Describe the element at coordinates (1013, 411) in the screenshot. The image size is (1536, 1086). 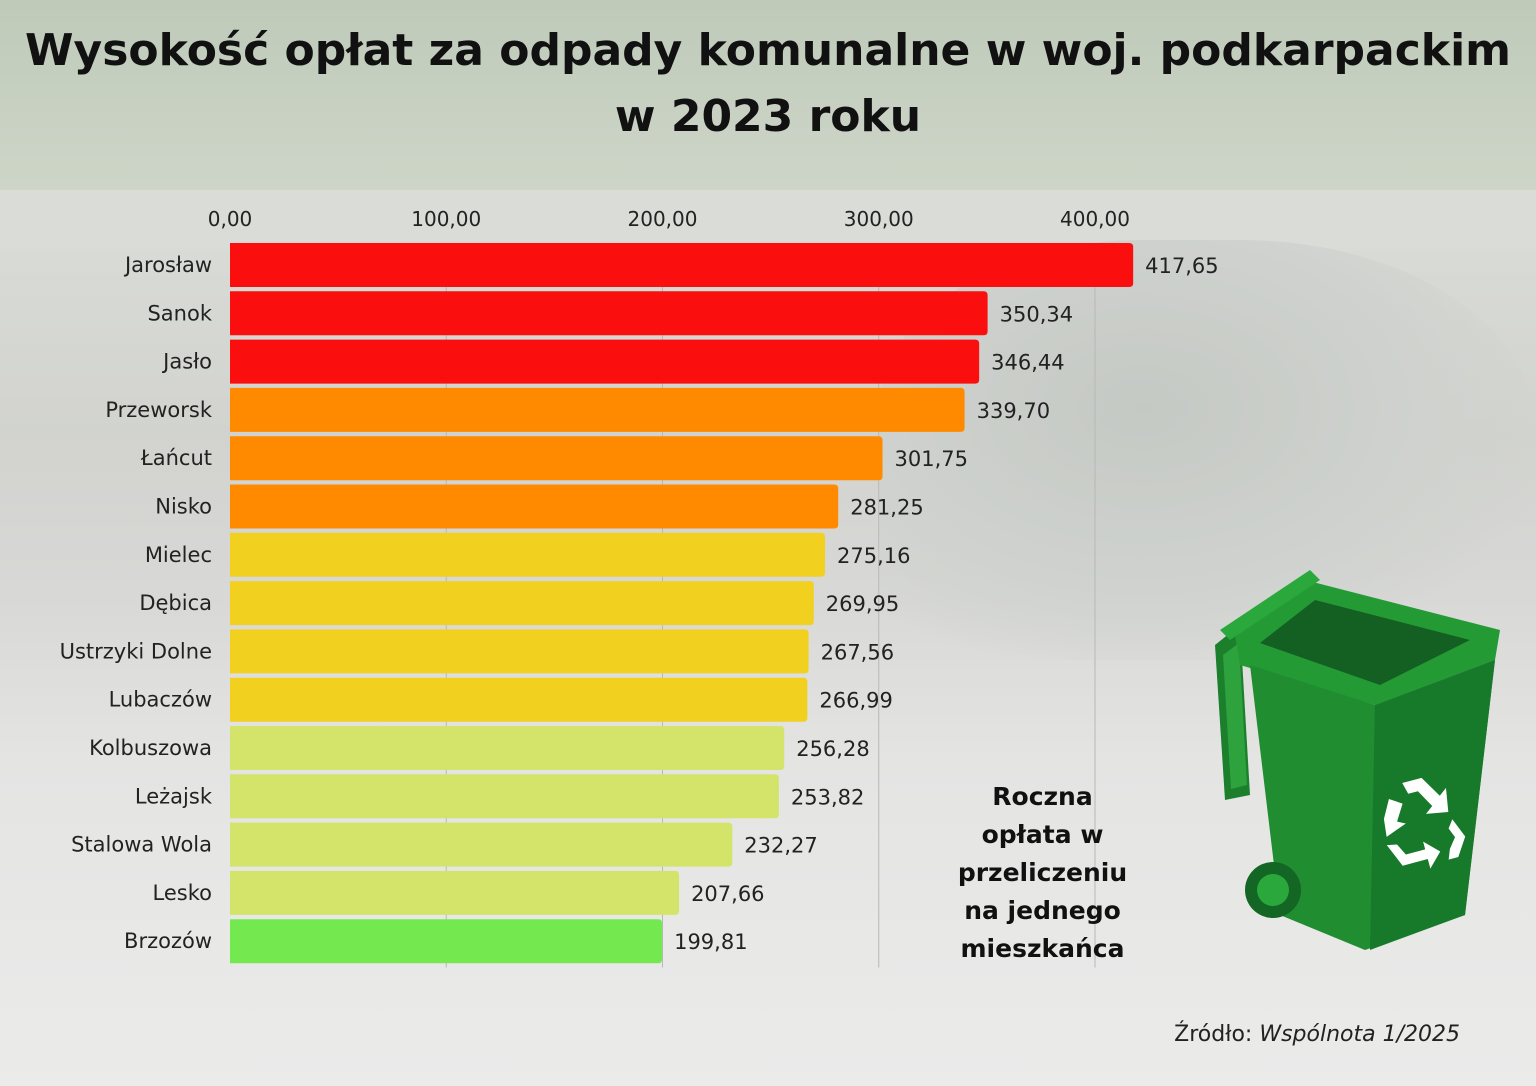
I see `value-label: 339,70` at that location.